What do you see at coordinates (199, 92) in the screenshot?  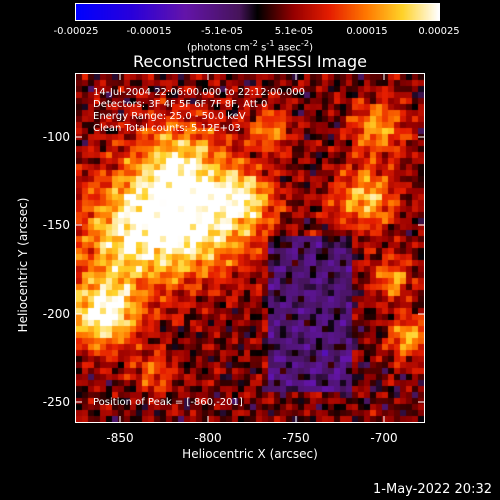 I see `annotation-time-range: 14-Jul-2004 22:06:00.000 to 22:12:00.000` at bounding box center [199, 92].